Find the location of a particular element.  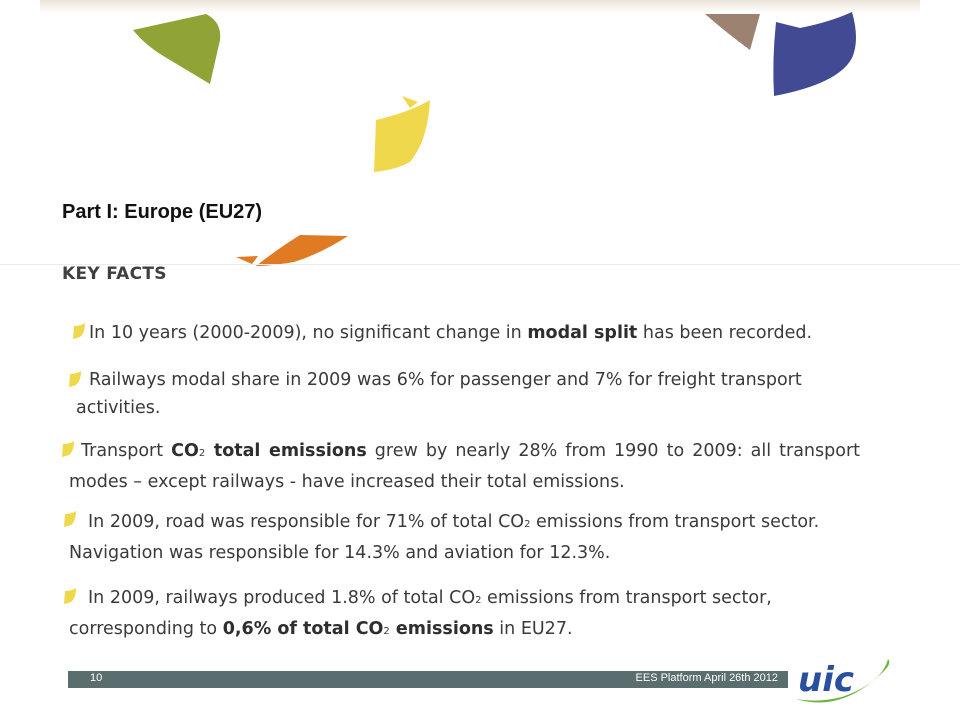

footer-bar: 10 EES Platform April 26th 2012 is located at coordinates (428, 679).